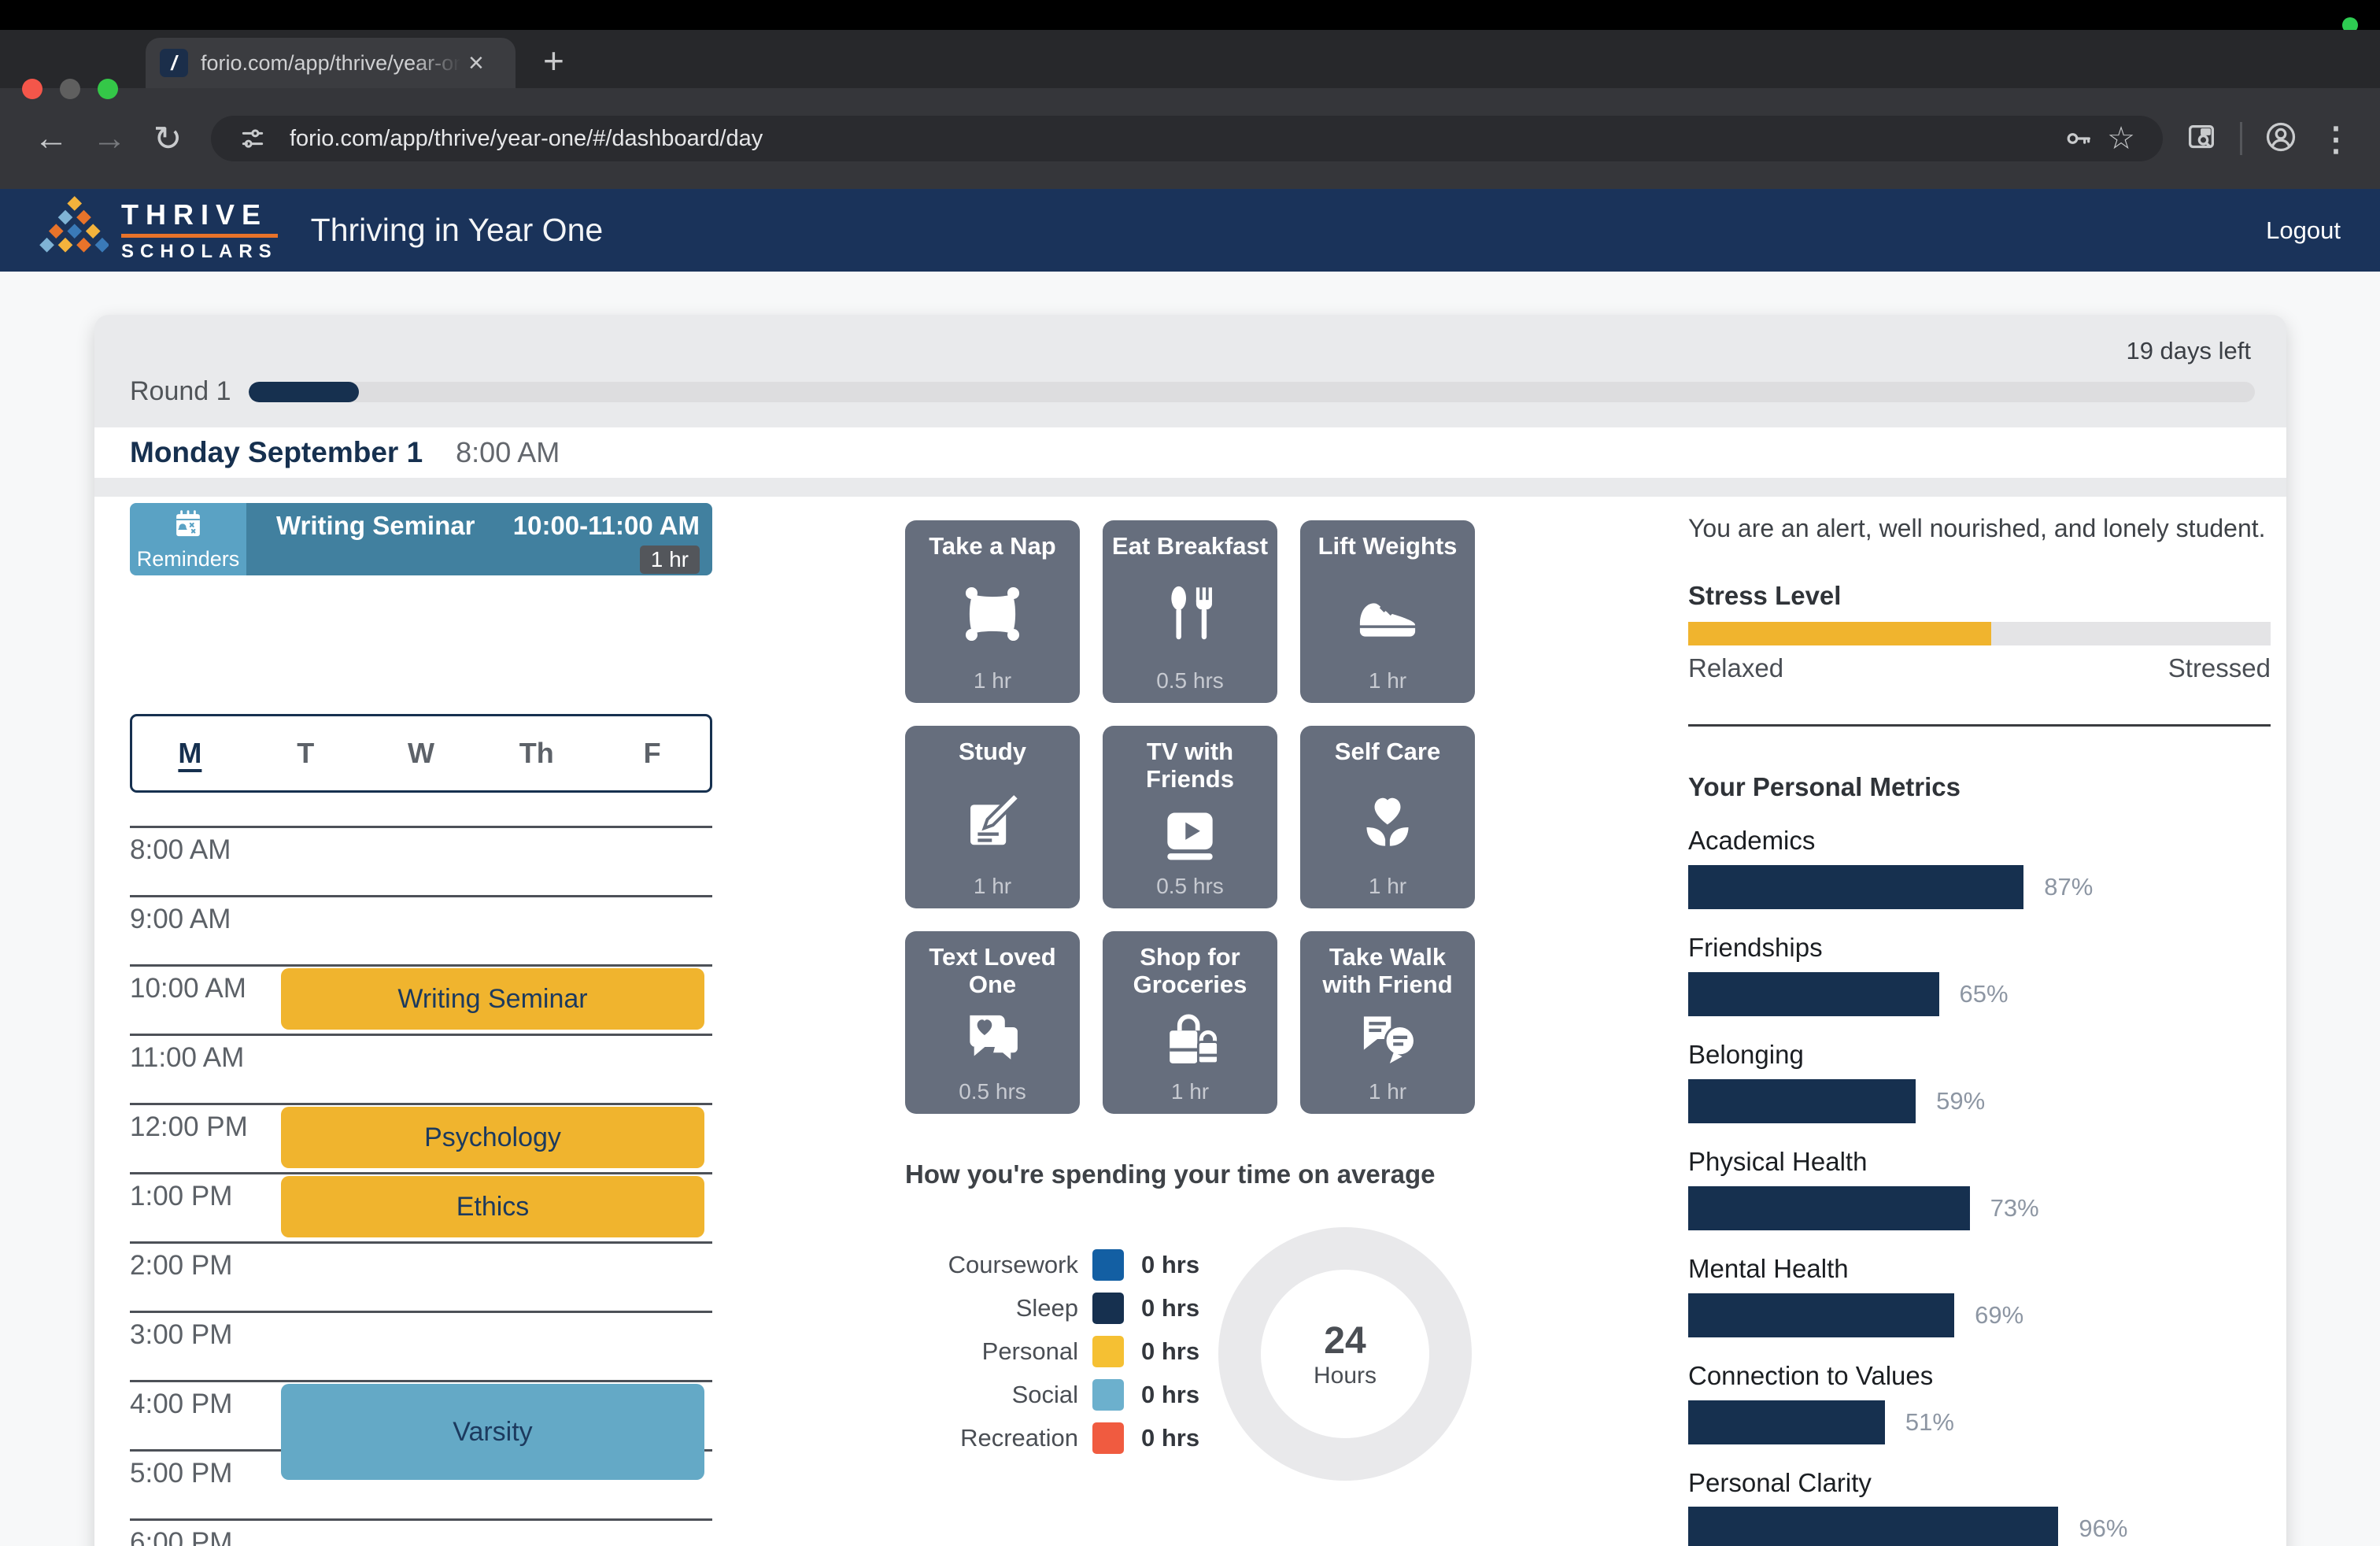 Image resolution: width=2380 pixels, height=1546 pixels. What do you see at coordinates (168, 138) in the screenshot?
I see `reload-icon: ↻` at bounding box center [168, 138].